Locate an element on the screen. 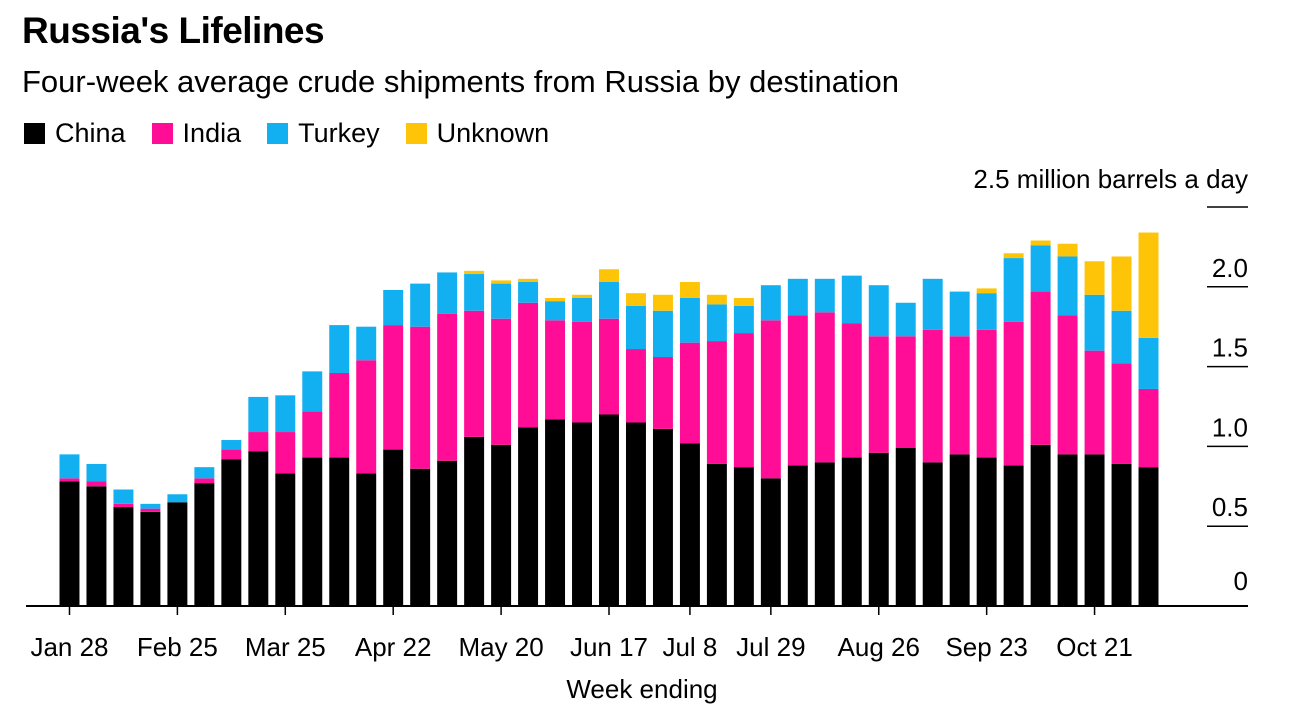  legend-label-china: China is located at coordinates (90, 133).